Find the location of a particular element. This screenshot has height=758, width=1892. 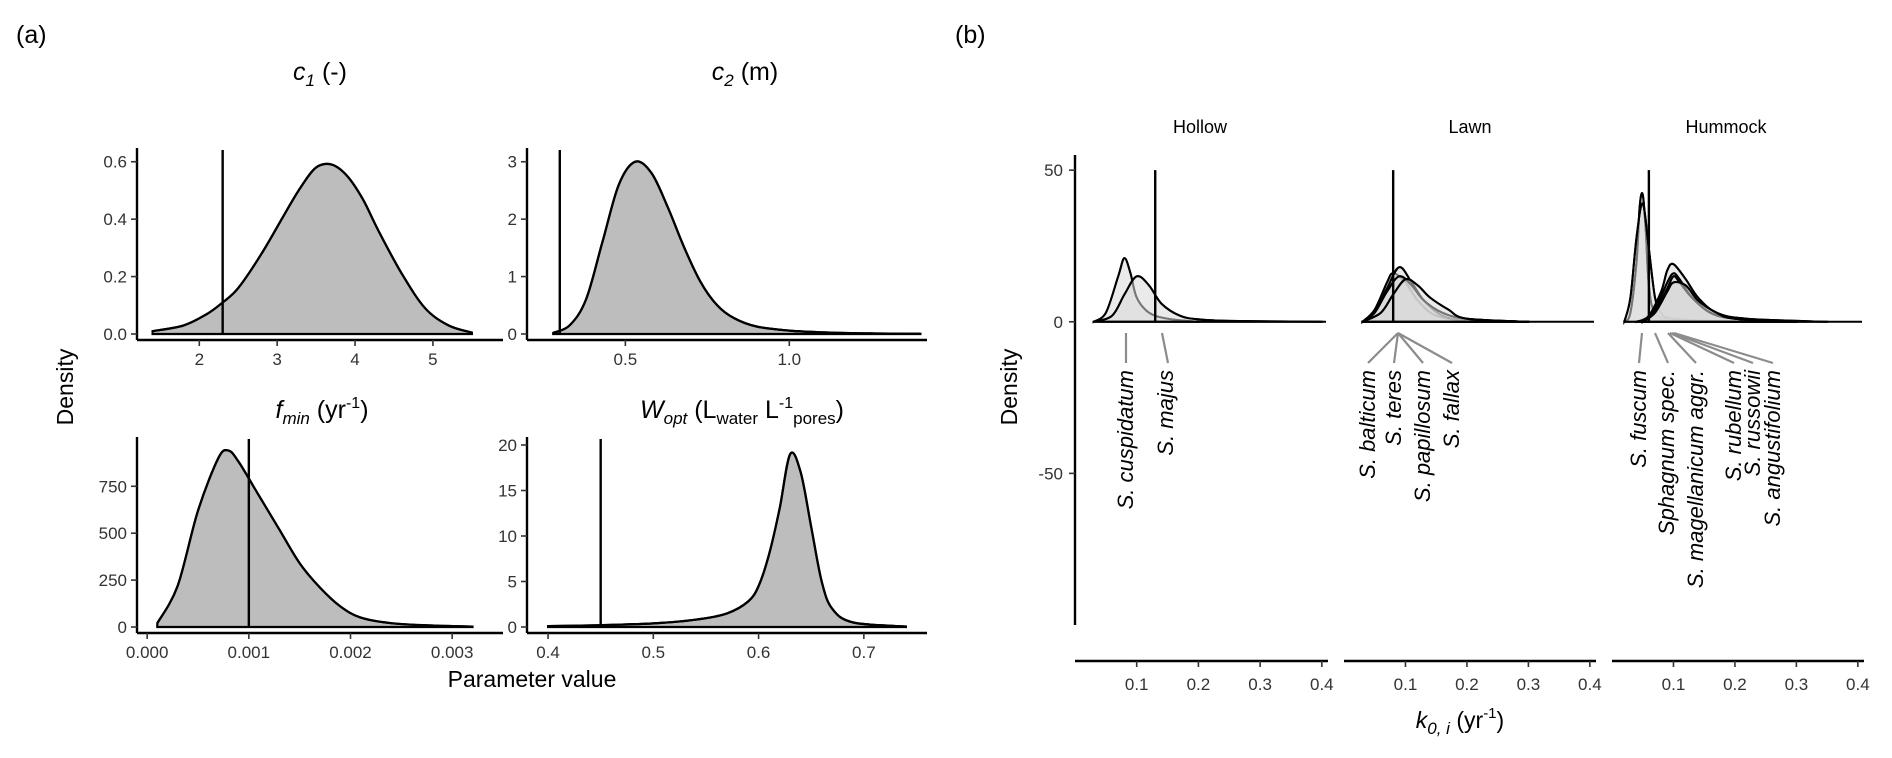

y-tick-label: 0.6 is located at coordinates (115, 162).